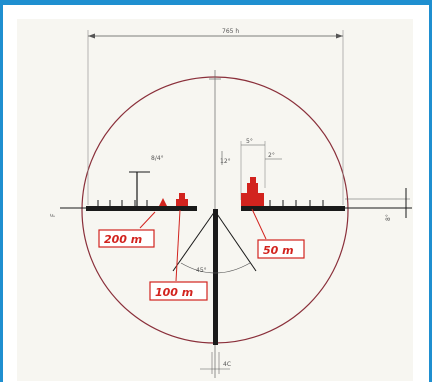 This screenshot has width=432, height=382. I want to click on label-box-200m, so click(126, 238).